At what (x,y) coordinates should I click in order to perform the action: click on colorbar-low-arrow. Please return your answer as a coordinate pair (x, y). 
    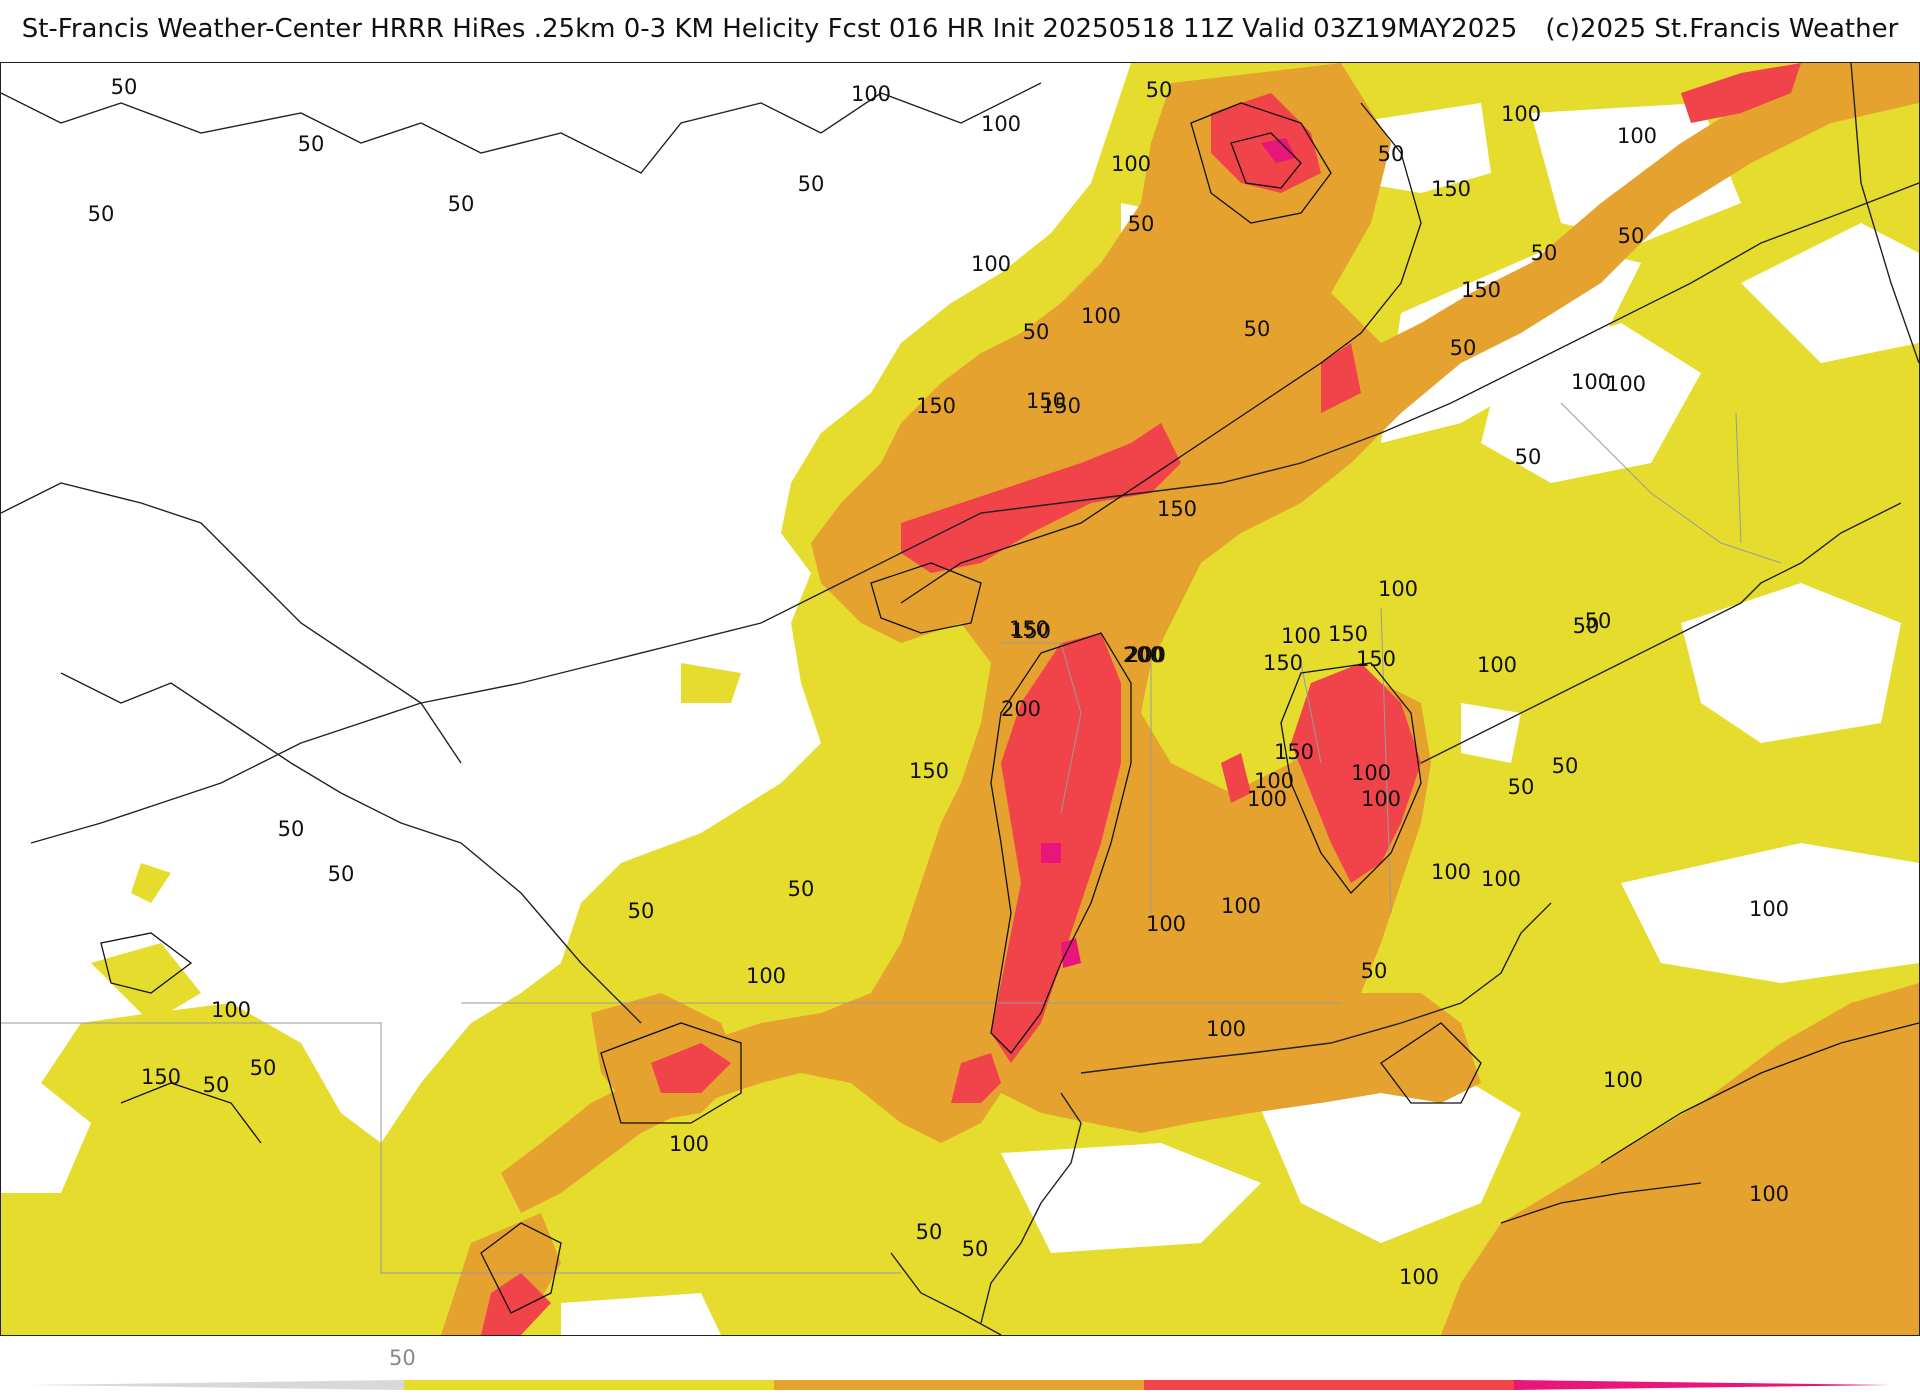
    Looking at the image, I should click on (217, 1385).